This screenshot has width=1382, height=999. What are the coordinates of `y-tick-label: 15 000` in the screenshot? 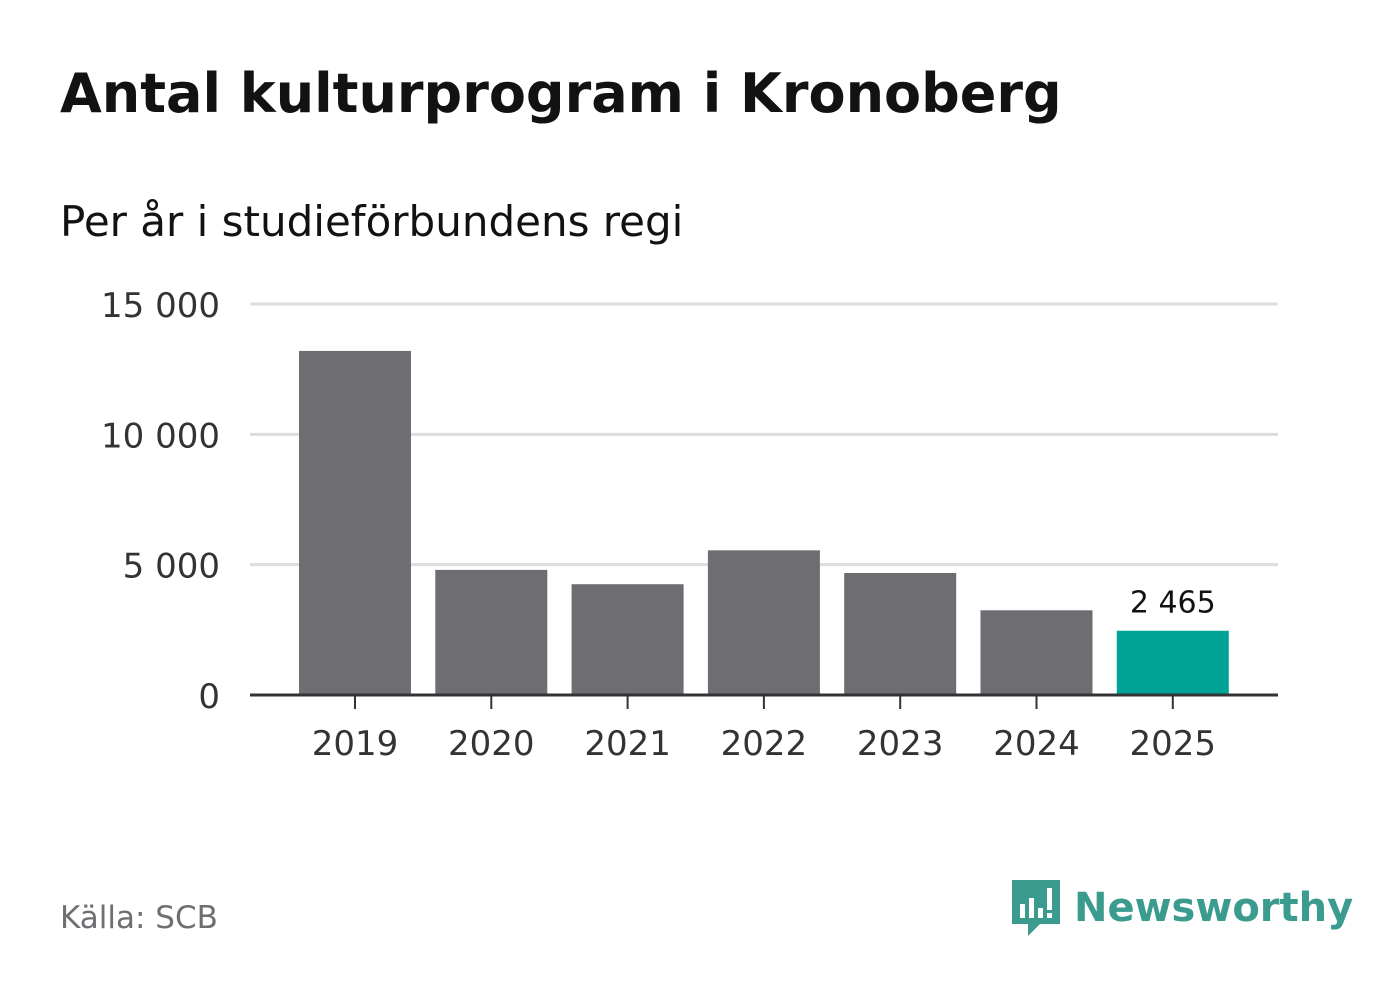 It's located at (160, 306).